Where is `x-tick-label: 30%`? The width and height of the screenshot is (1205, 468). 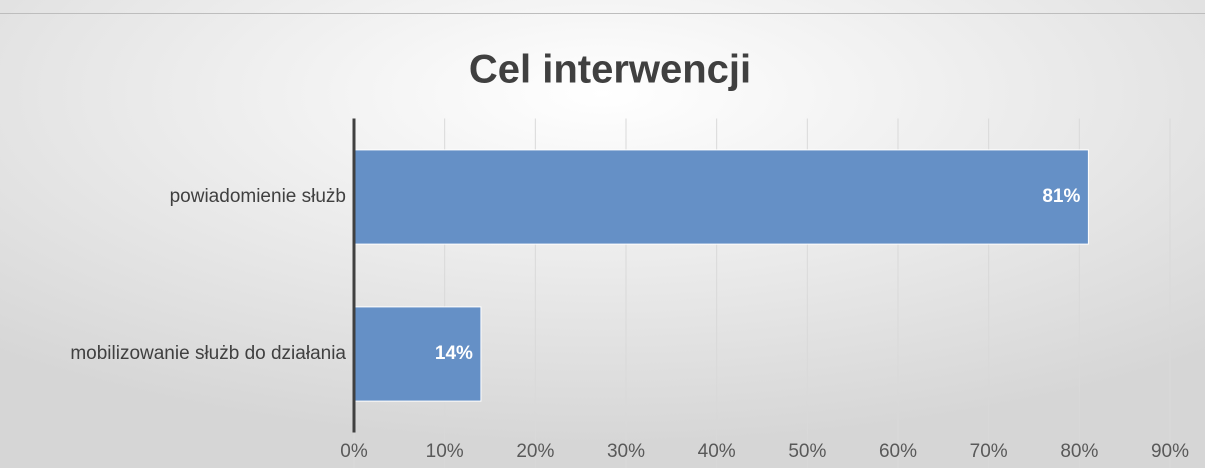
x-tick-label: 30% is located at coordinates (626, 451).